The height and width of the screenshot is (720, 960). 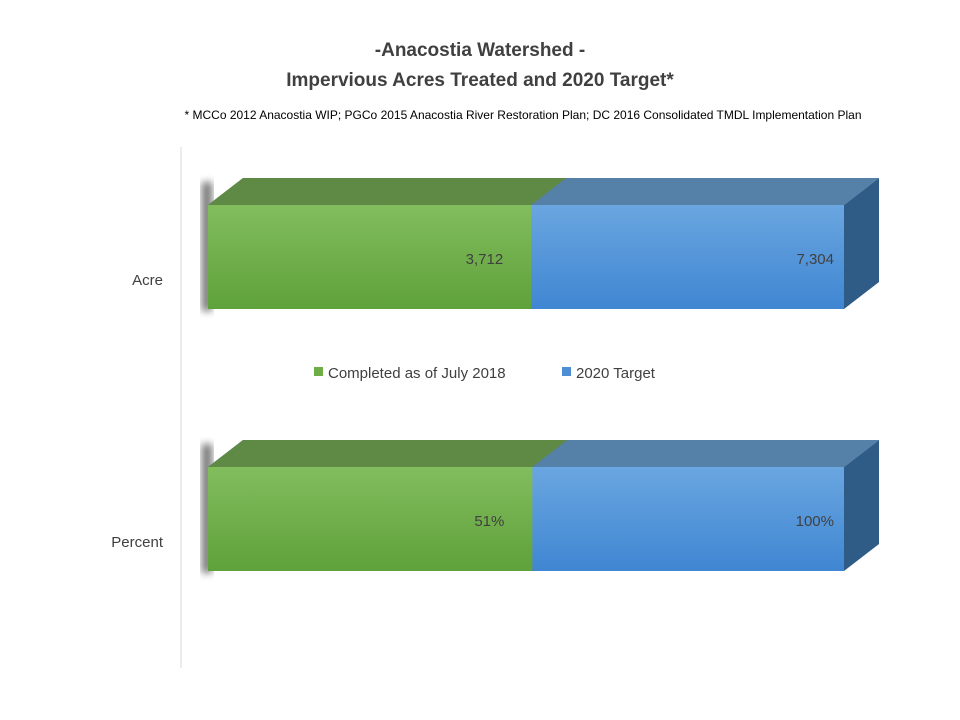 What do you see at coordinates (387, 191) in the screenshot?
I see `bar-top-completed-acre` at bounding box center [387, 191].